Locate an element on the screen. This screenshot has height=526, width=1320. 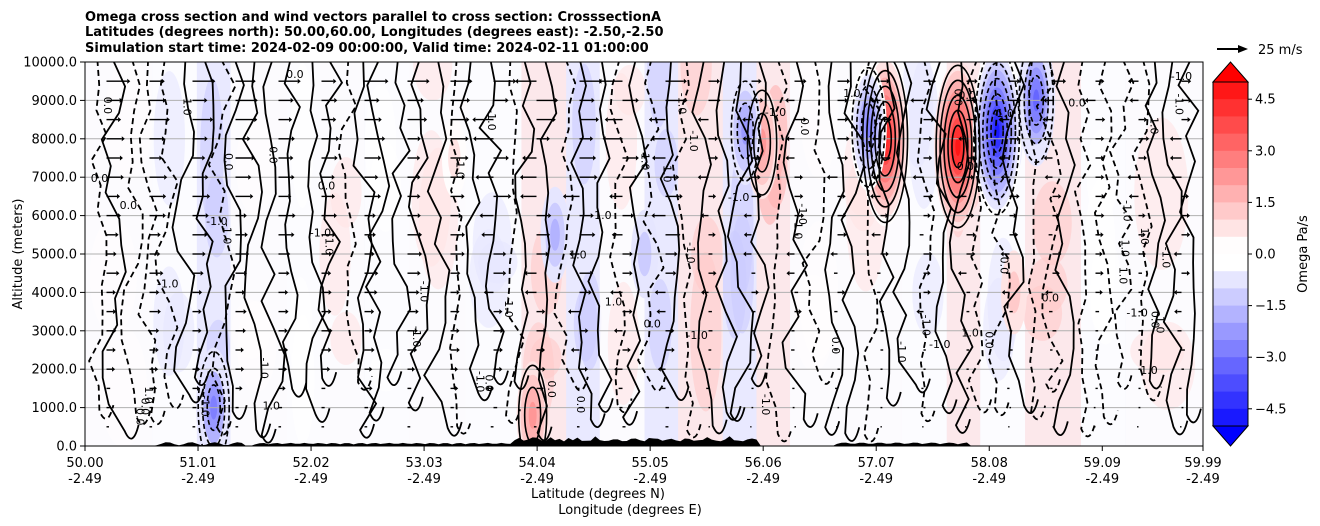
colorbar-tick-label: 1.5 is located at coordinates (1265, 203).